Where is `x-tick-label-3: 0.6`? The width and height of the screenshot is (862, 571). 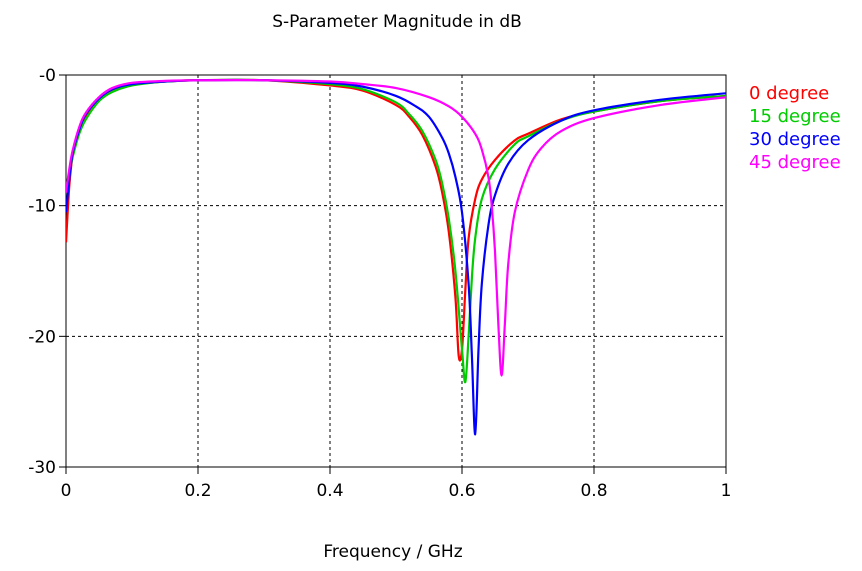
x-tick-label-3: 0.6 is located at coordinates (461, 491).